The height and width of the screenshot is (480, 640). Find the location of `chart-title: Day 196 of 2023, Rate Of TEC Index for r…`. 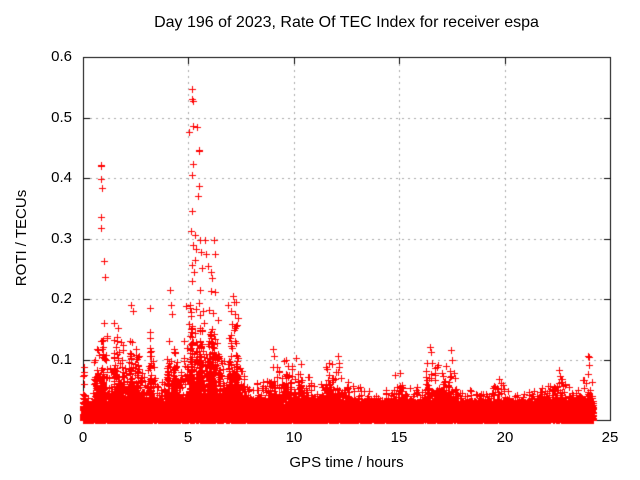

chart-title: Day 196 of 2023, Rate Of TEC Index for r… is located at coordinates (346, 22).